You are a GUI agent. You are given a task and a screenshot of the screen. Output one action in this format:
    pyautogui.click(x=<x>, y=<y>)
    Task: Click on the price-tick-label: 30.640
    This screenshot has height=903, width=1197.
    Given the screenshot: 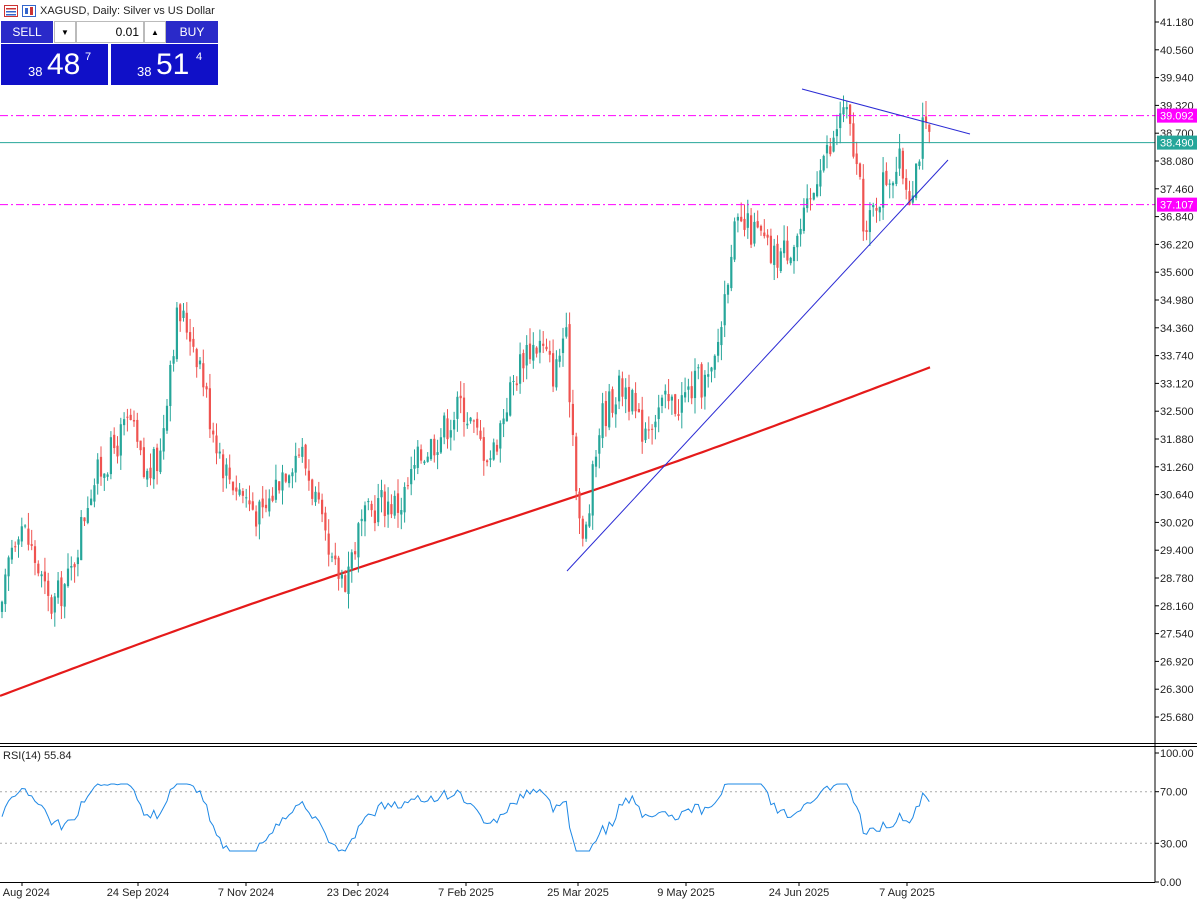 What is the action you would take?
    pyautogui.click(x=1177, y=496)
    